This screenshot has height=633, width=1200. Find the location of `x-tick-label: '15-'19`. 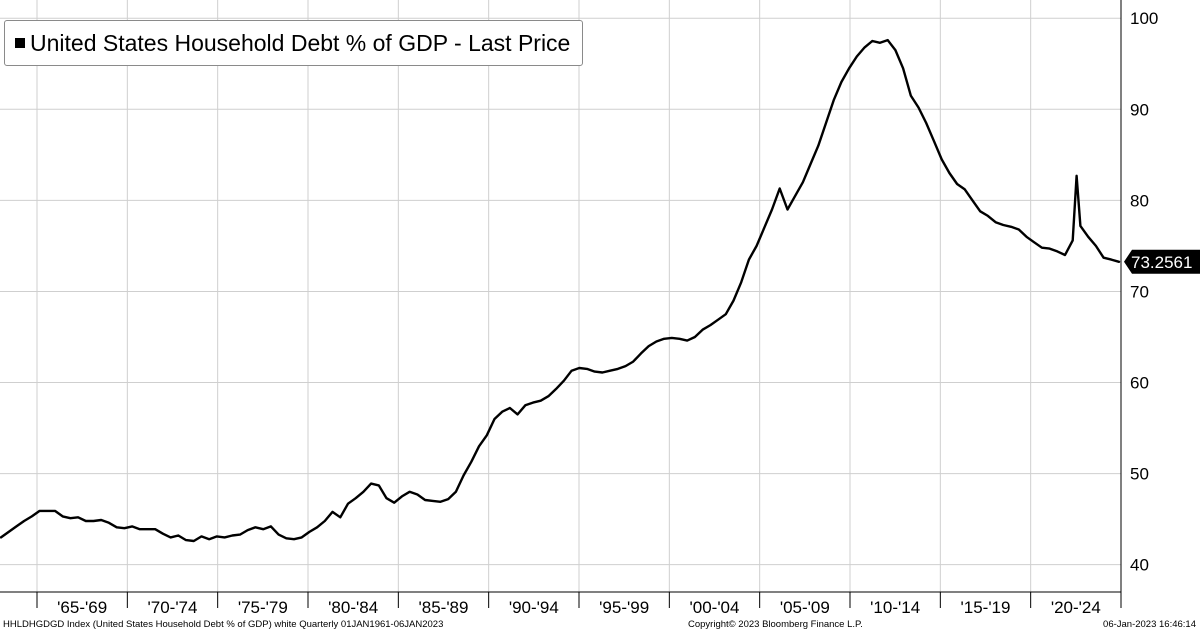

x-tick-label: '15-'19 is located at coordinates (986, 607).